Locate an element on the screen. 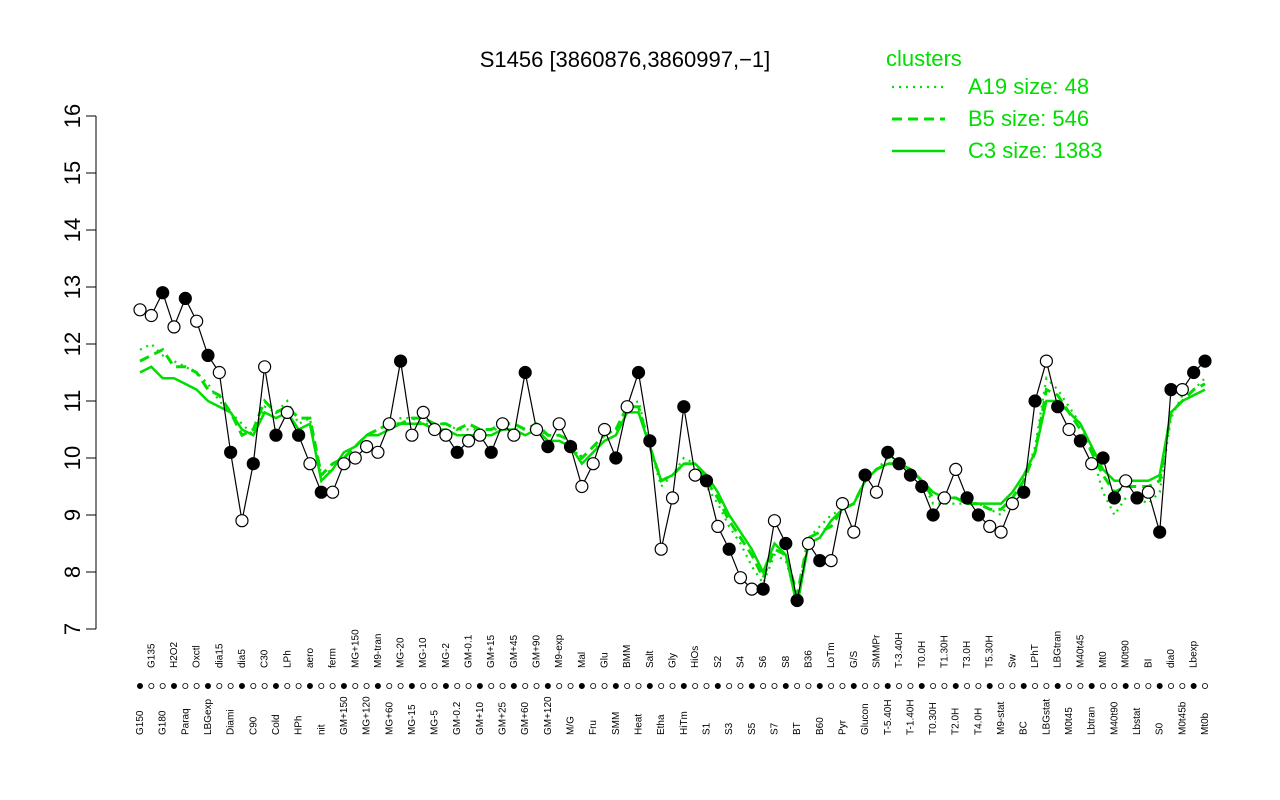 The width and height of the screenshot is (1280, 800). x-tick-label: T3.0H is located at coordinates (967, 654).